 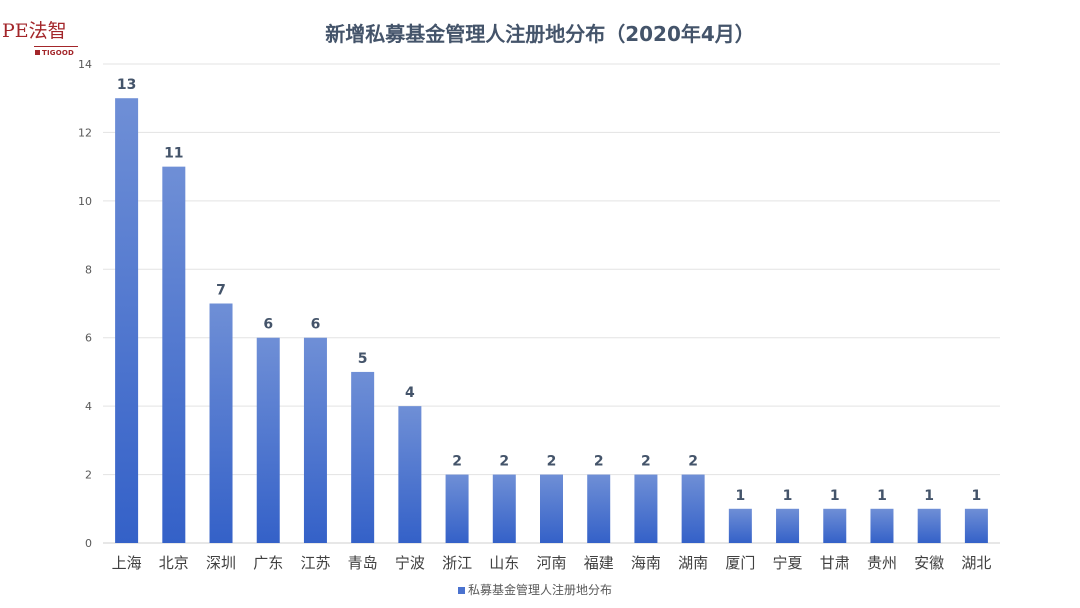 I want to click on legend-label: 私募基金管理人注册地分布, so click(x=540, y=589).